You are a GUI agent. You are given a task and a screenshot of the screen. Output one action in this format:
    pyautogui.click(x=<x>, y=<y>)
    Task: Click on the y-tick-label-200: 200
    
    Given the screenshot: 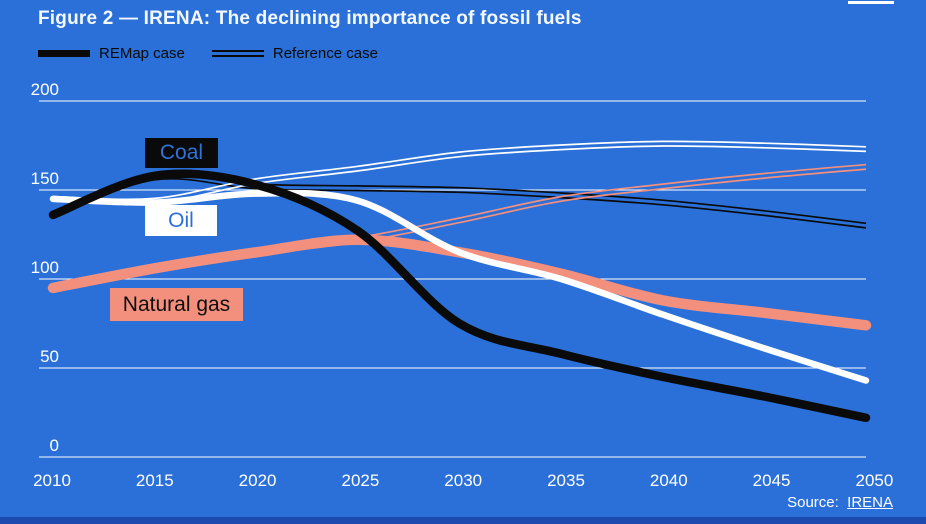 What is the action you would take?
    pyautogui.click(x=45, y=89)
    